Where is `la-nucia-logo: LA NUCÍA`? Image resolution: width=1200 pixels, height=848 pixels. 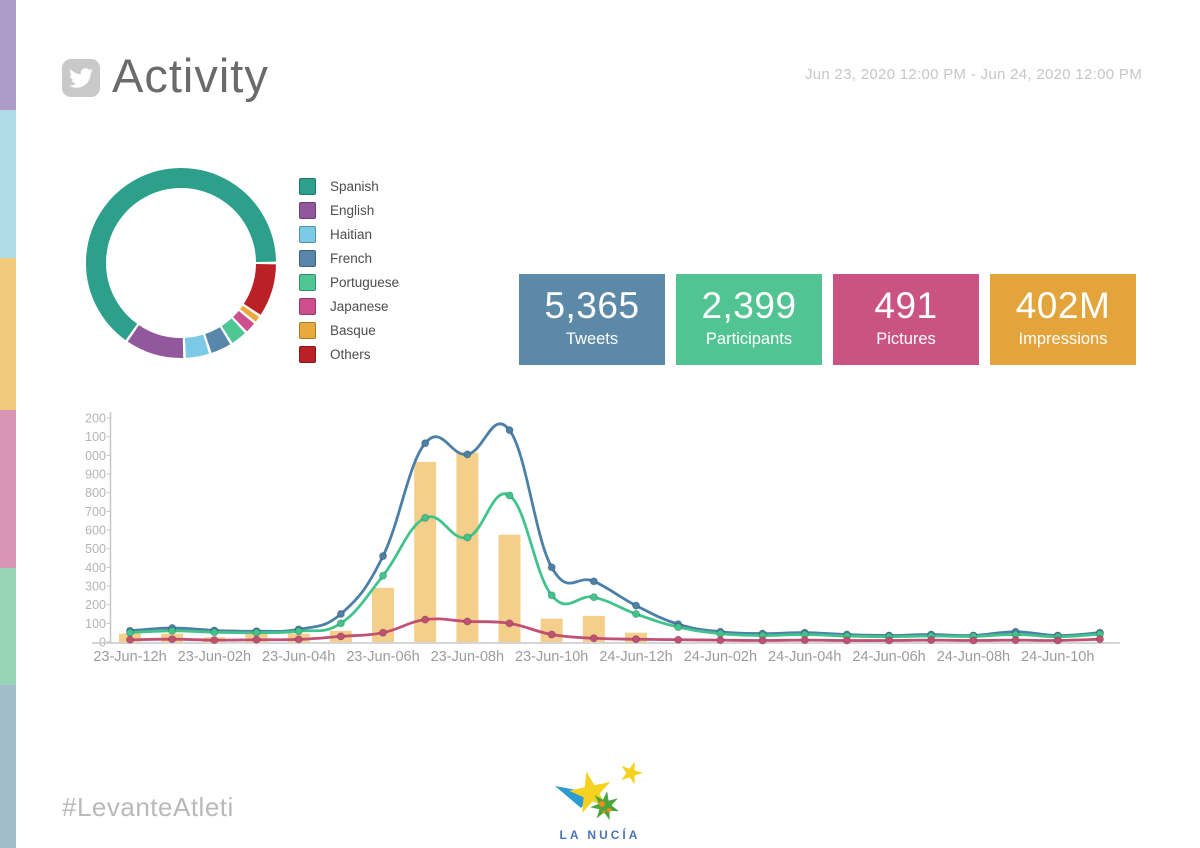
la-nucia-logo: LA NUCÍA is located at coordinates (600, 801).